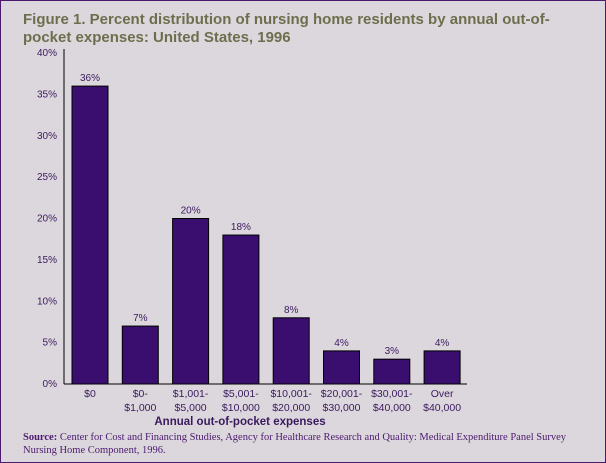 This screenshot has width=606, height=463. Describe the element at coordinates (47, 177) in the screenshot. I see `y-tick-label: 25%` at that location.